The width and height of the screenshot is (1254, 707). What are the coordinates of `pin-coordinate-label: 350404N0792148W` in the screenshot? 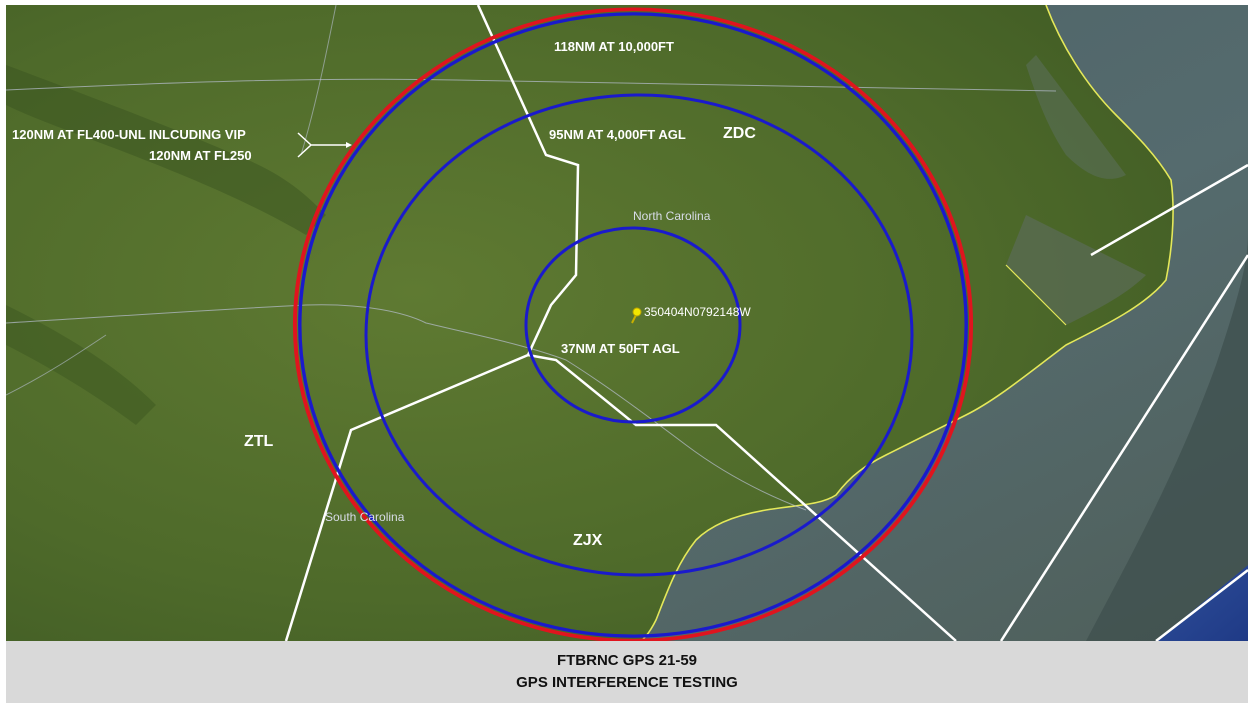 It's located at (697, 312).